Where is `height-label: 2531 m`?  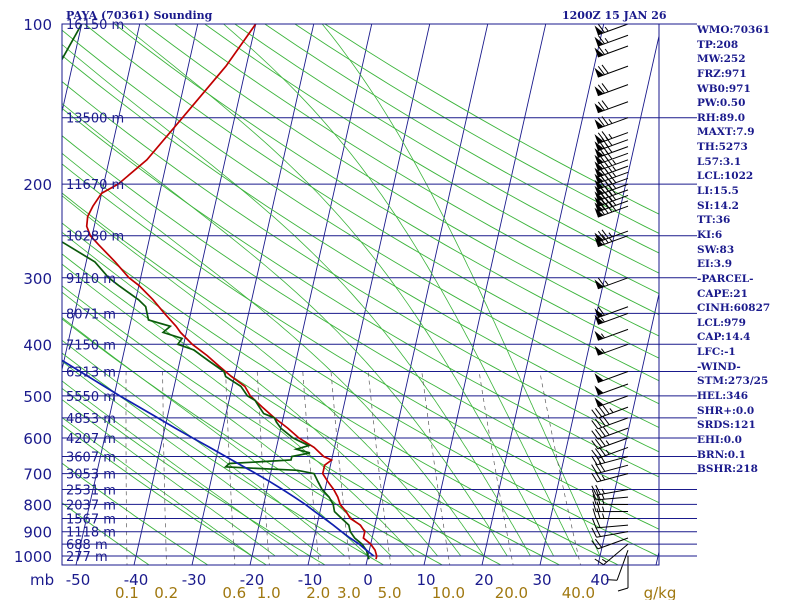 height-label: 2531 m is located at coordinates (91, 491).